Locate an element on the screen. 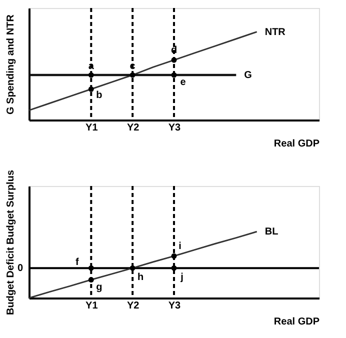 The image size is (346, 338). annotation: e is located at coordinates (183, 82).